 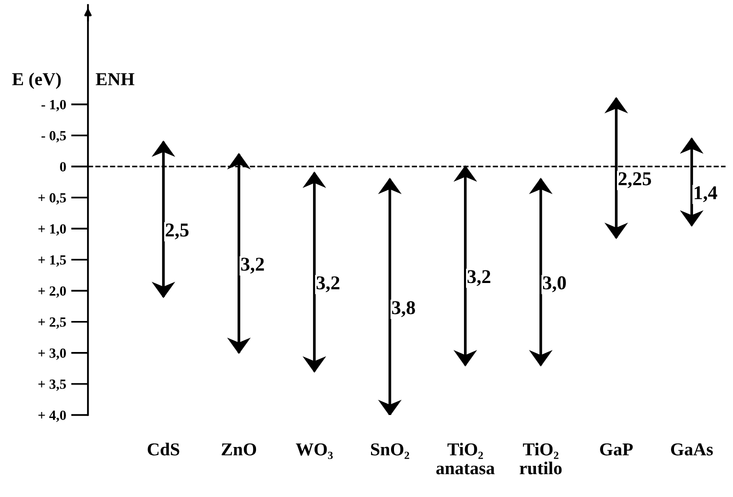 I want to click on y-tick-label: + 1,0, so click(x=52, y=230).